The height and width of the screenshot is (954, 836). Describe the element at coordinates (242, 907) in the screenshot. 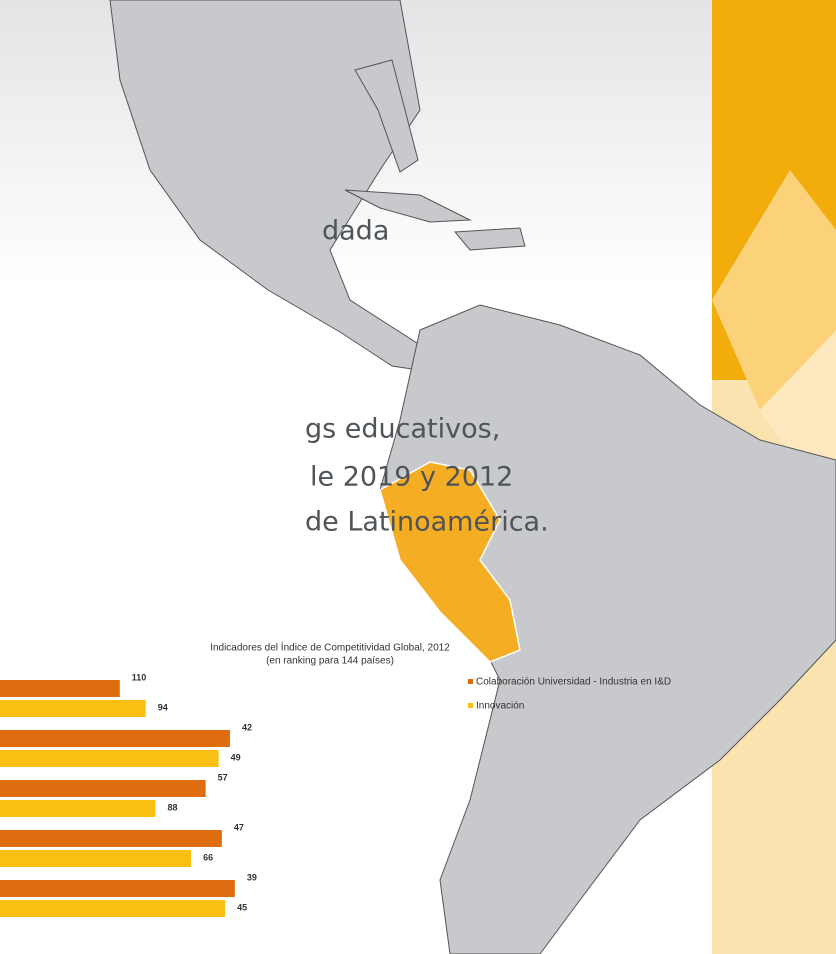

I see `value-label: 45` at that location.